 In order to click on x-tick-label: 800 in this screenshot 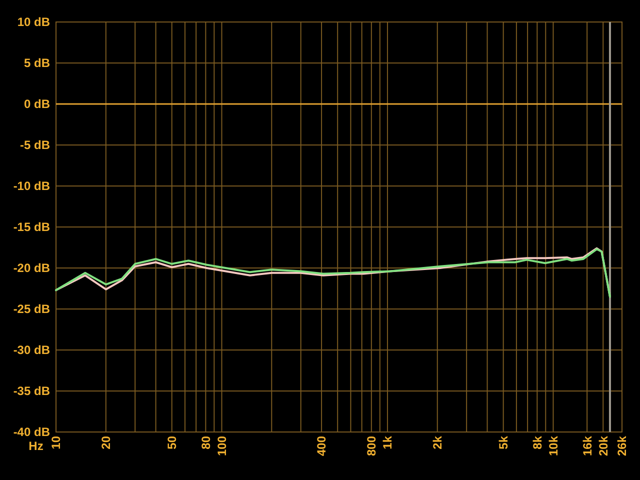, I will do `click(371, 446)`.